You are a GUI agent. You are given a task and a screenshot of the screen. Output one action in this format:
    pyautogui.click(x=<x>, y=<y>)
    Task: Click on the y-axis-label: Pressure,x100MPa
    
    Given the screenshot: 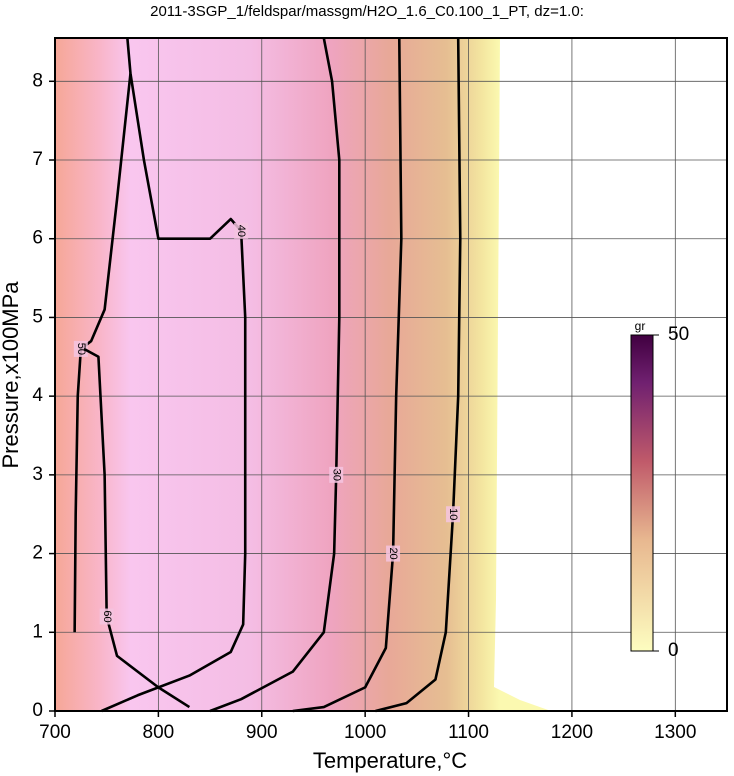 What is the action you would take?
    pyautogui.click(x=11, y=375)
    